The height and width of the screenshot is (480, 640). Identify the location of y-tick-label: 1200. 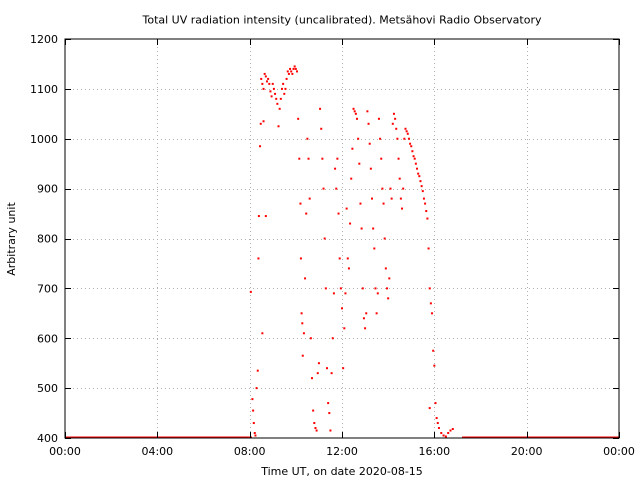
(44, 39).